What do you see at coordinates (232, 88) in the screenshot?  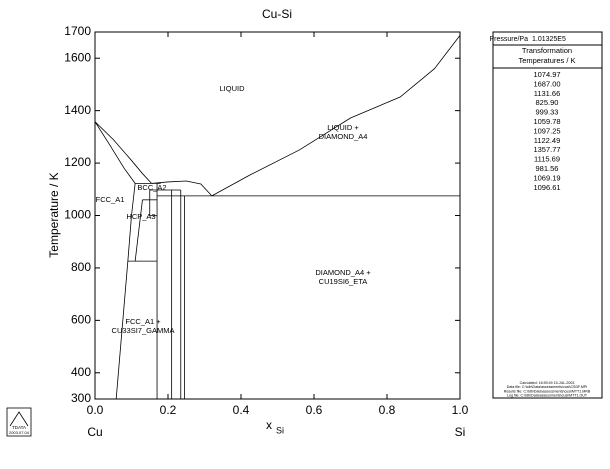 I see `phase-label: LIQUID` at bounding box center [232, 88].